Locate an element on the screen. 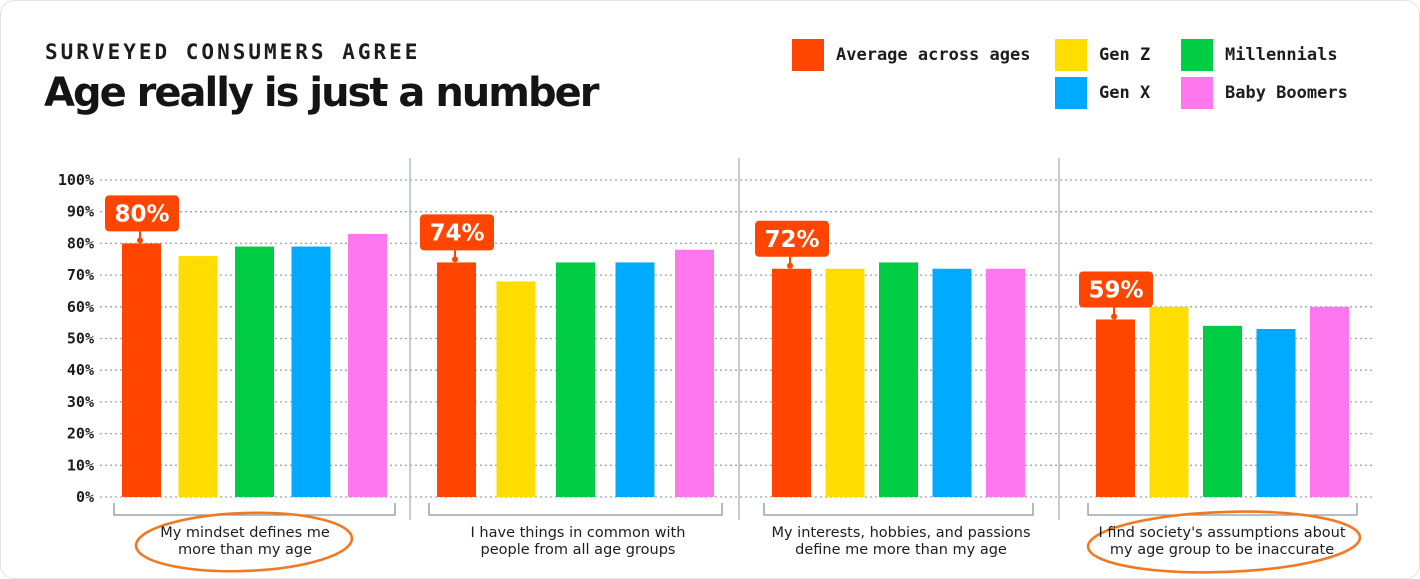 The height and width of the screenshot is (579, 1420). y-tick-label: 10% is located at coordinates (80, 465).